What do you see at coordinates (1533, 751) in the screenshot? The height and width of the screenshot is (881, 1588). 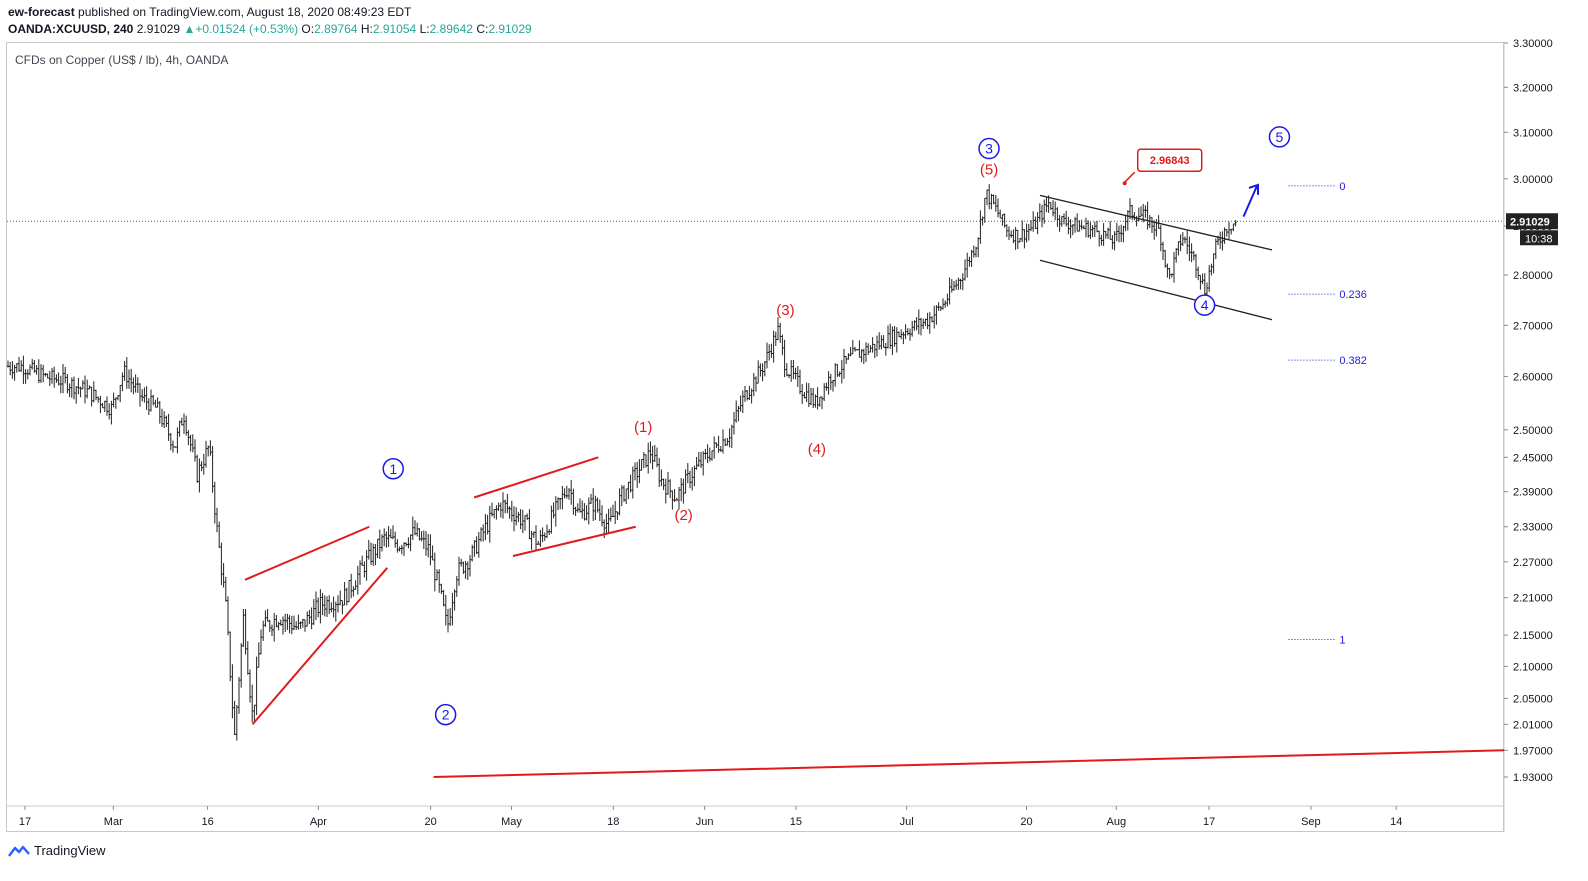 I see `y-tick-label: 1.97000` at bounding box center [1533, 751].